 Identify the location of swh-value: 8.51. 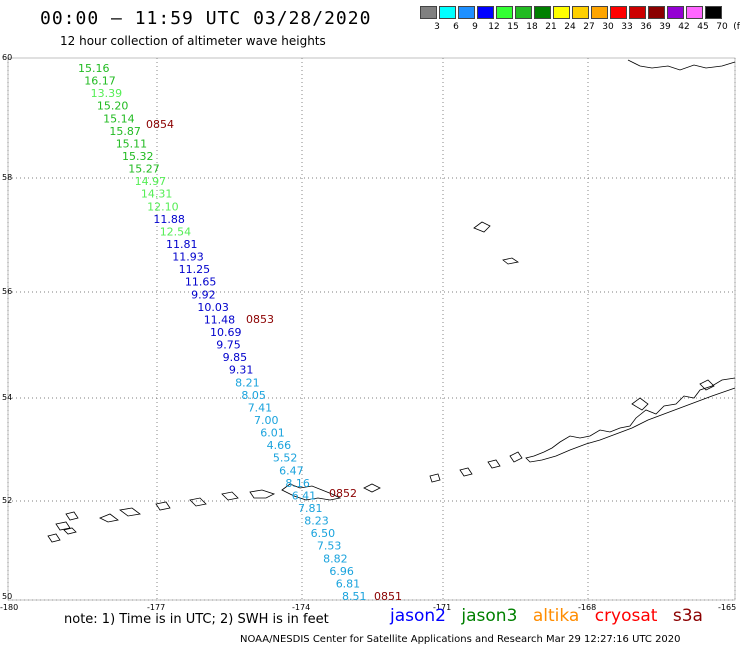
(354, 596).